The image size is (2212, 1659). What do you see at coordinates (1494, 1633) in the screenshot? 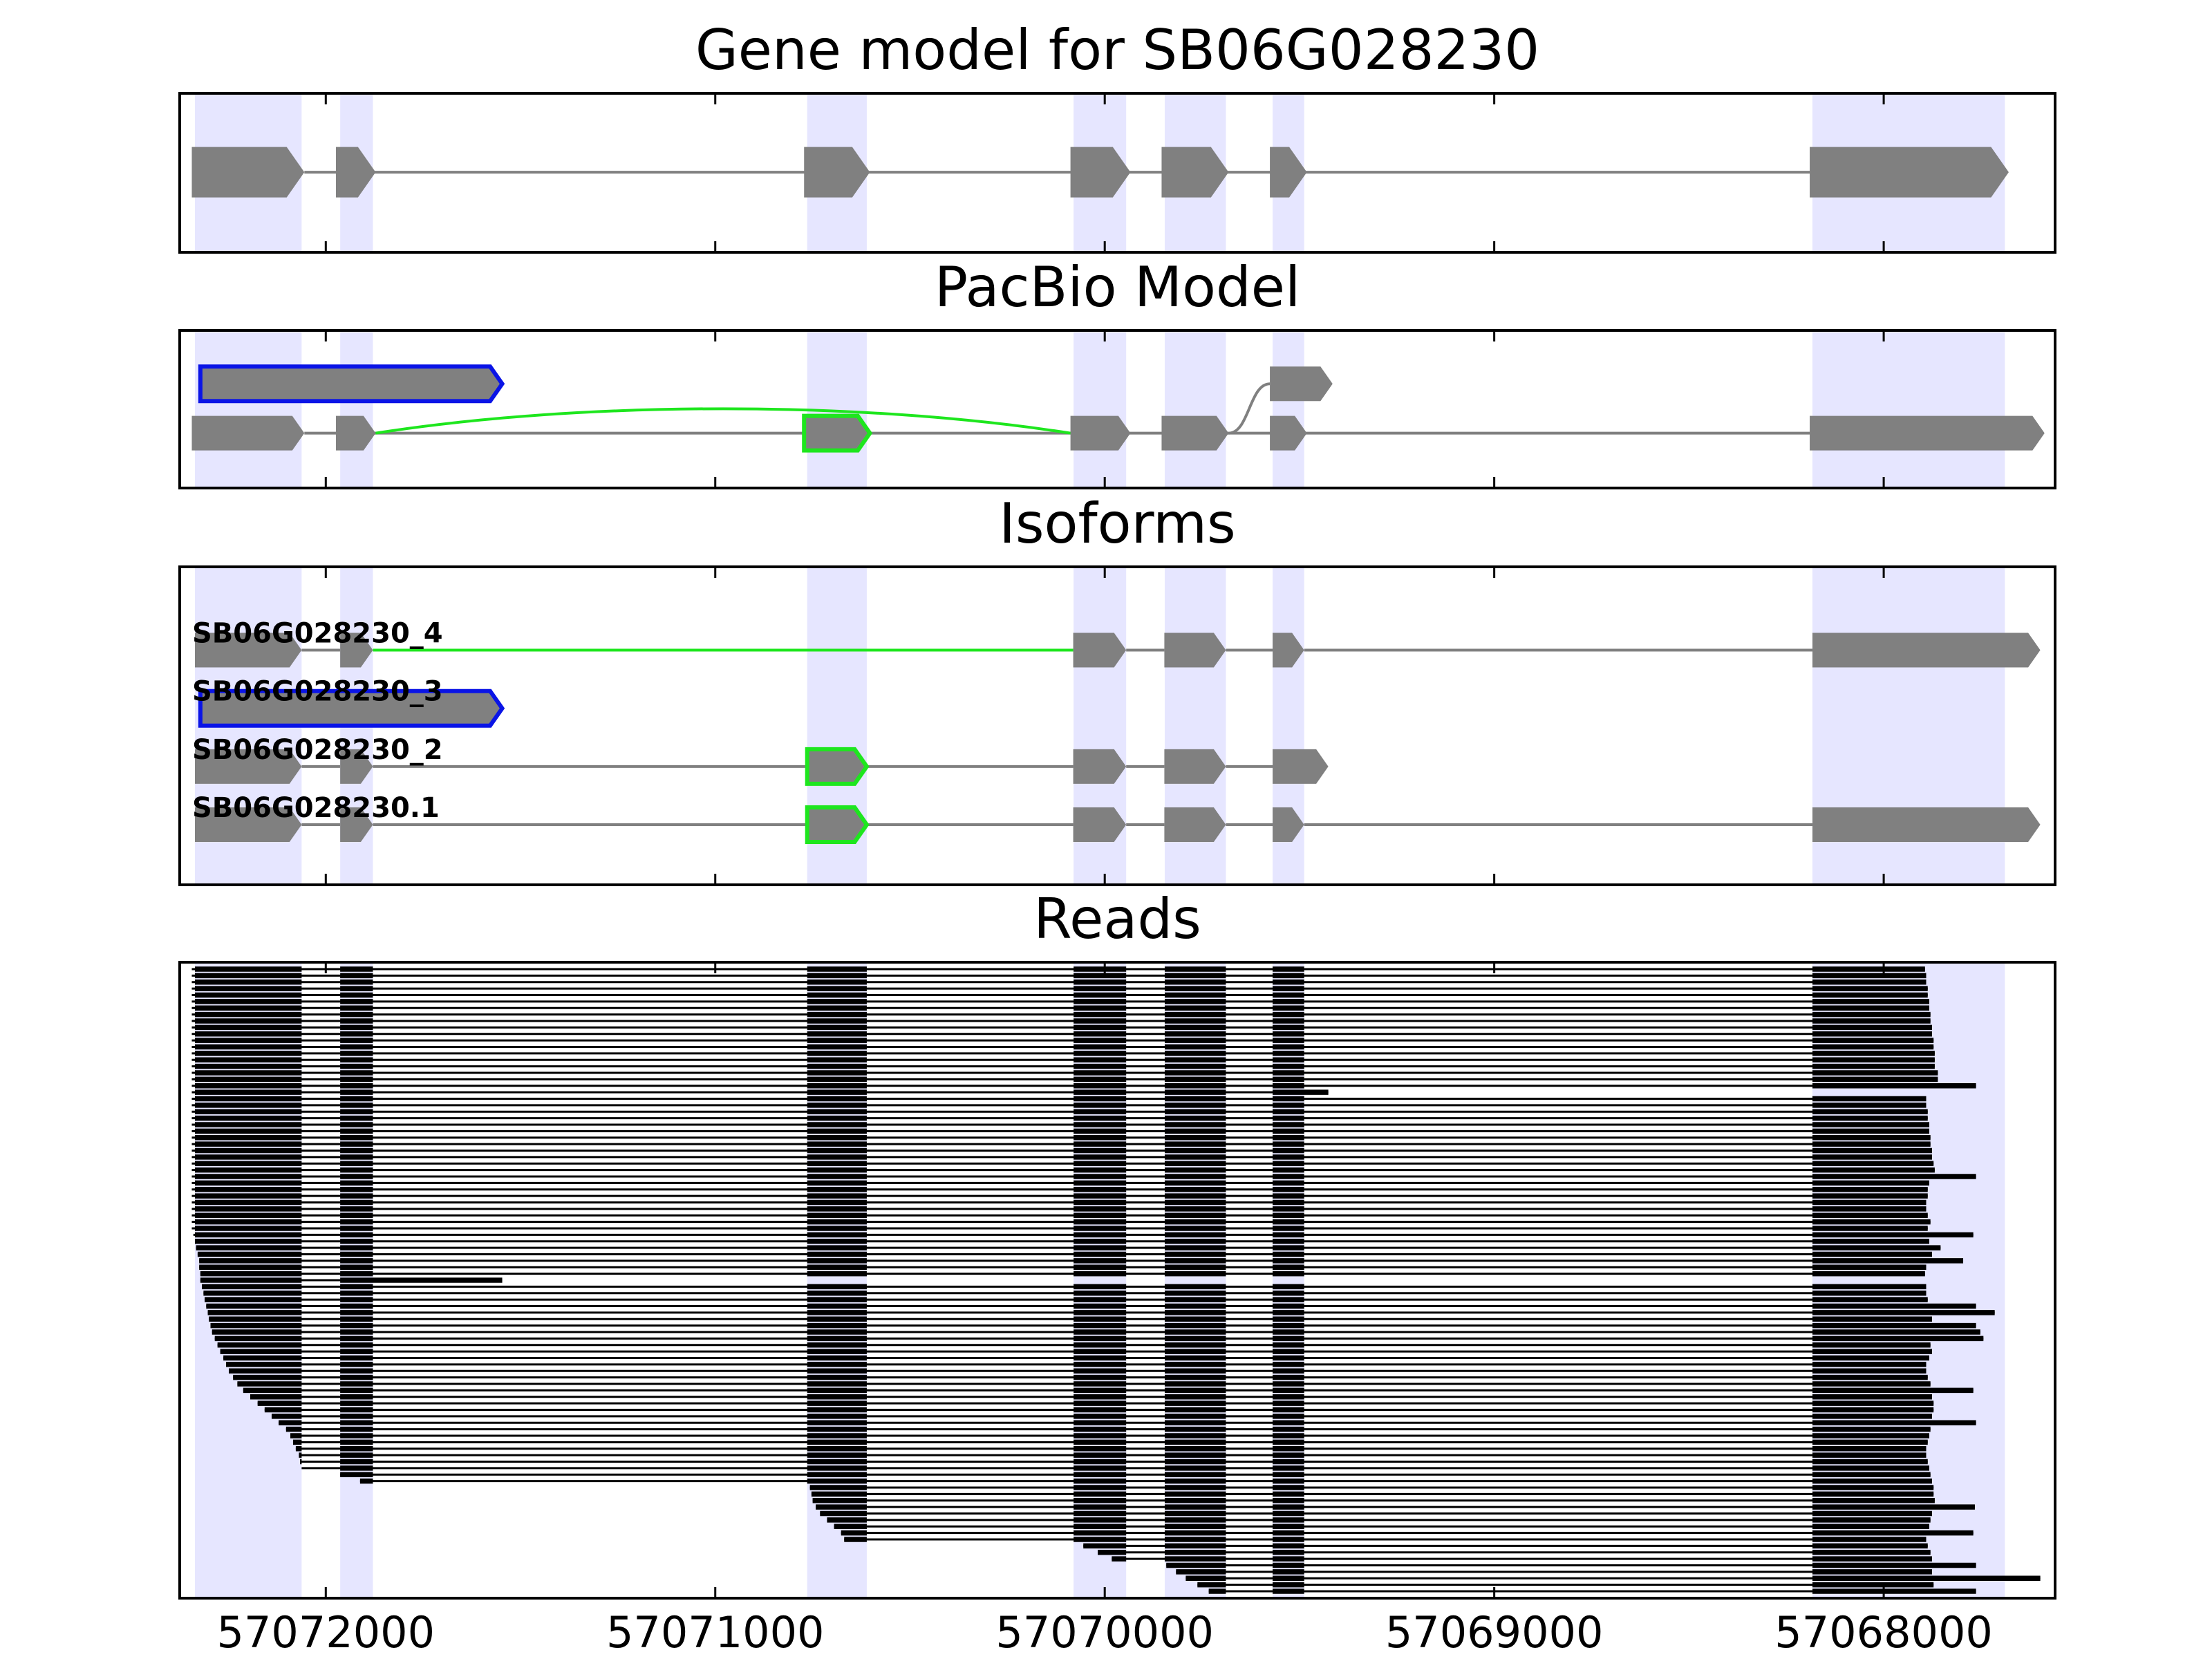
I see `x-tick-label: 57069000` at bounding box center [1494, 1633].